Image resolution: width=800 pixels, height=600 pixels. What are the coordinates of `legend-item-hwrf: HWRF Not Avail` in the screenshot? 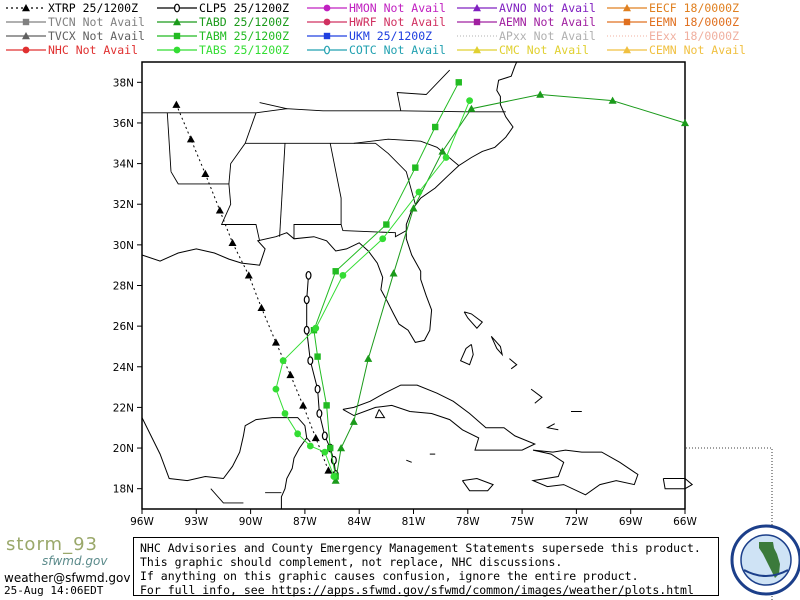 It's located at (378, 22).